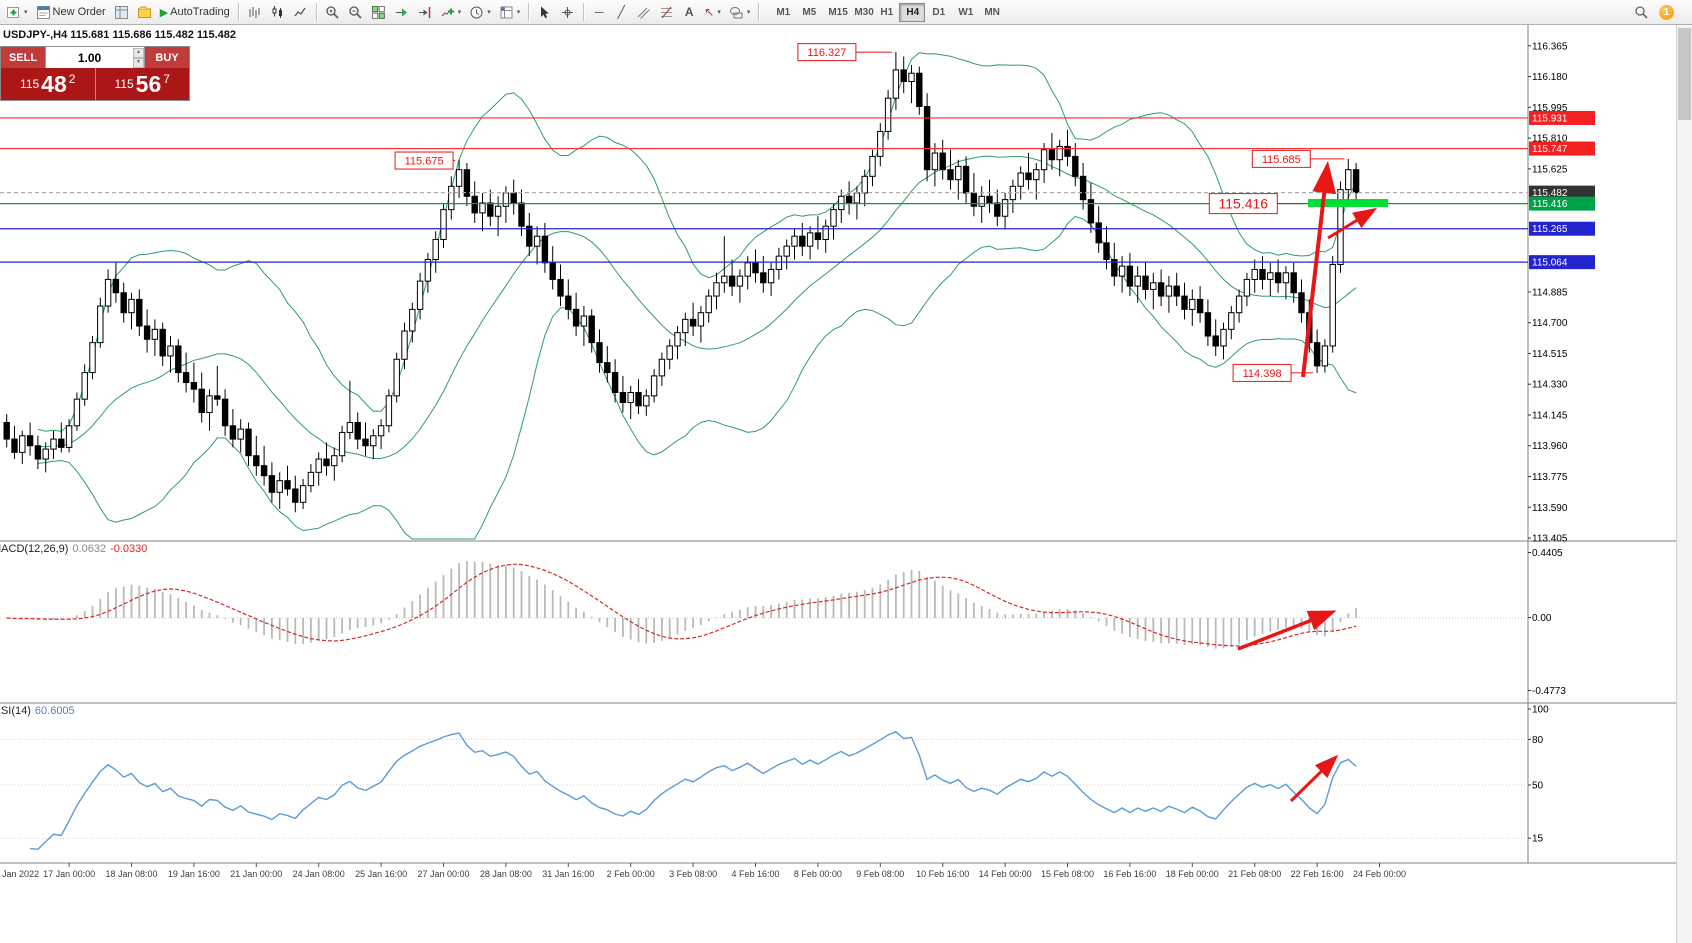  What do you see at coordinates (567, 12) in the screenshot?
I see `crosshair-button` at bounding box center [567, 12].